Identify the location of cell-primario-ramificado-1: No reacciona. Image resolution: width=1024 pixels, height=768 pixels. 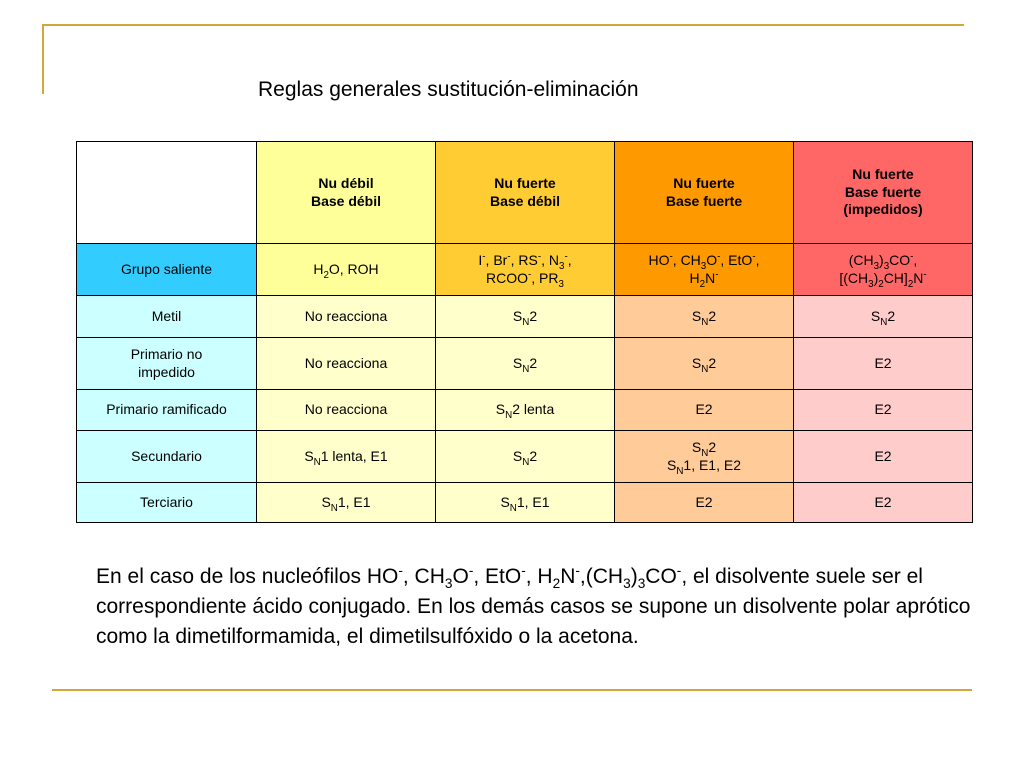
(346, 410).